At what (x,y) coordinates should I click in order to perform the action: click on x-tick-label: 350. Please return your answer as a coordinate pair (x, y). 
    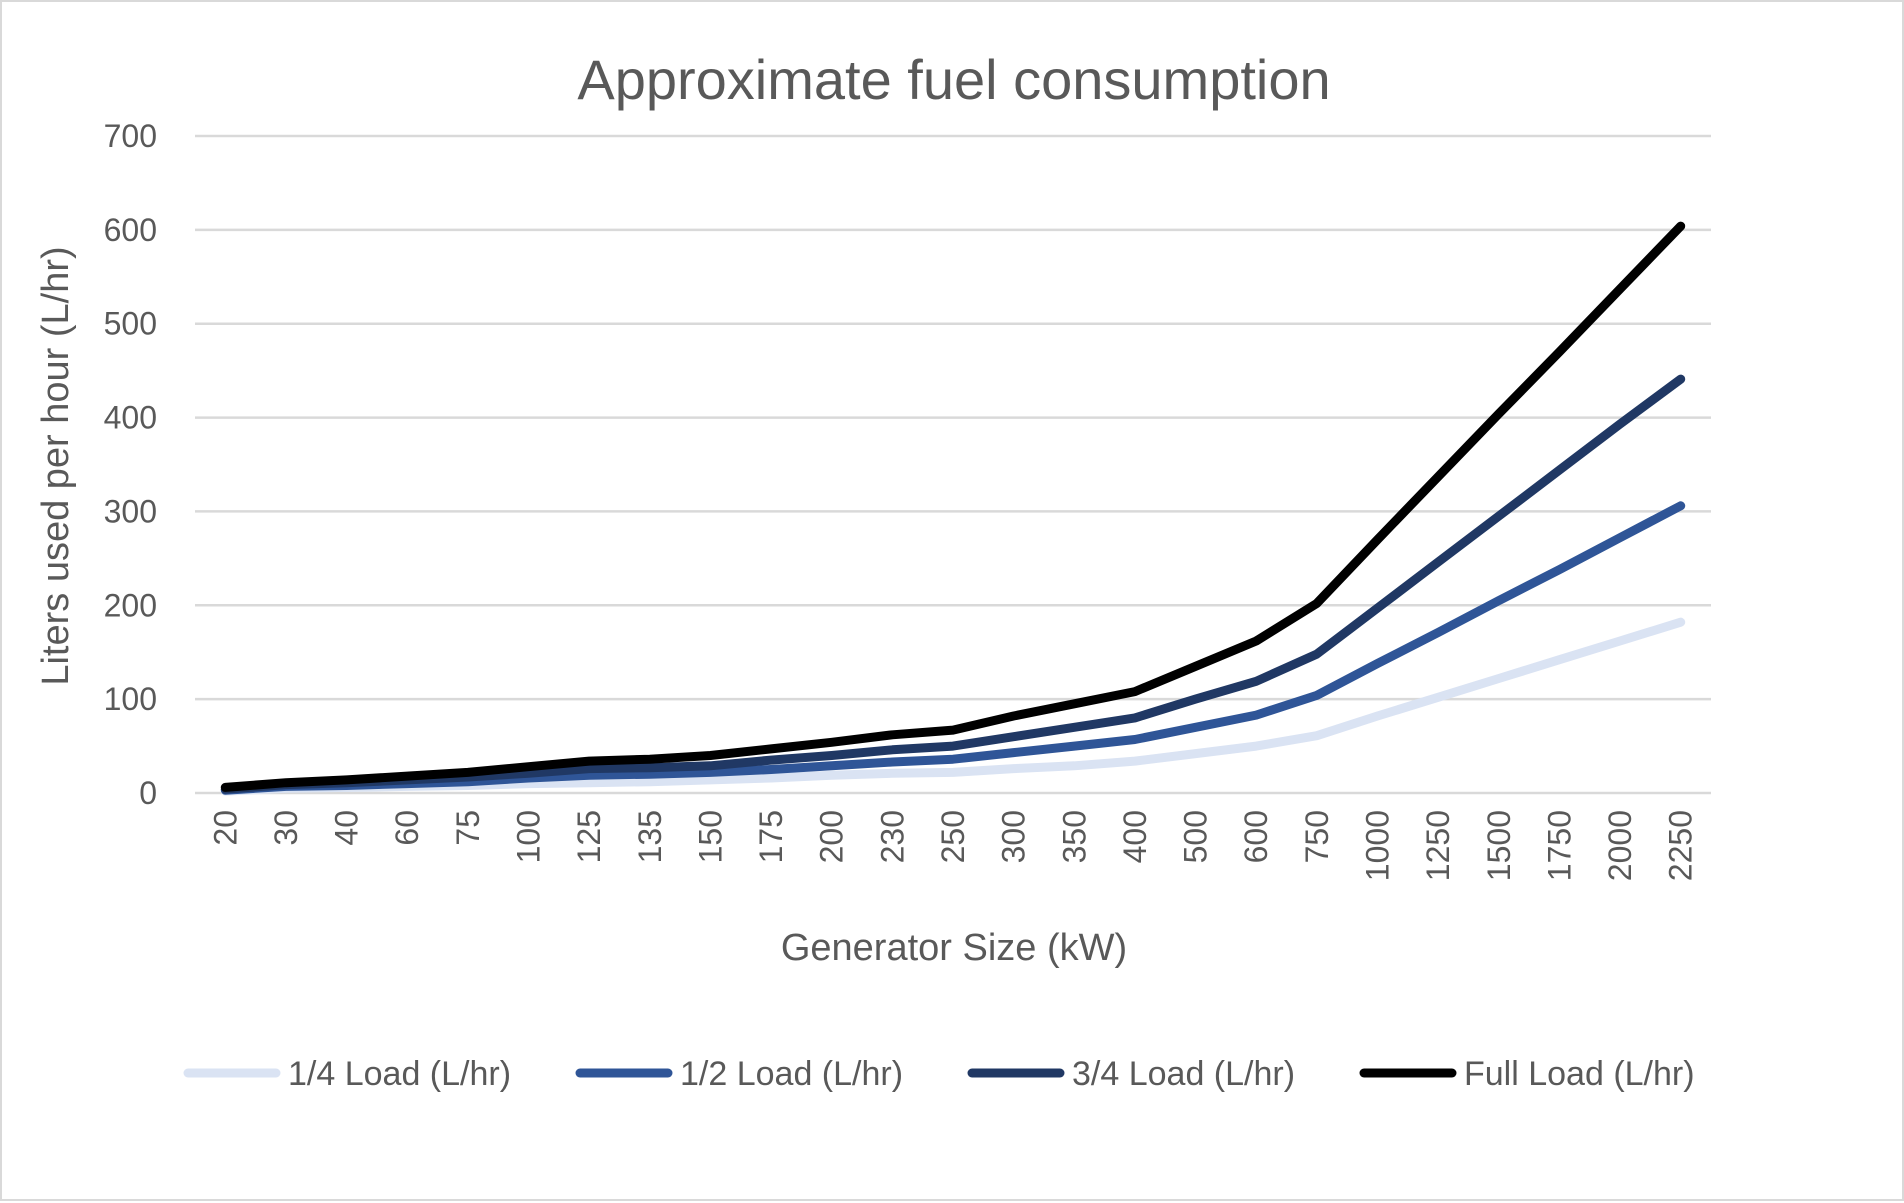
    Looking at the image, I should click on (1074, 836).